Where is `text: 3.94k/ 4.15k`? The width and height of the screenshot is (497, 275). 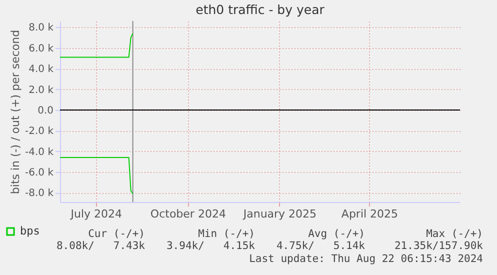
text: 3.94k/ 4.15k is located at coordinates (210, 246).